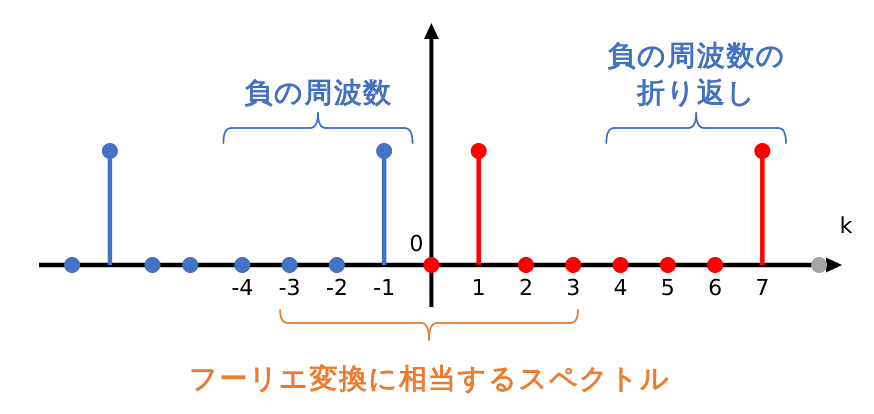  What do you see at coordinates (846, 226) in the screenshot?
I see `x-label: k` at bounding box center [846, 226].